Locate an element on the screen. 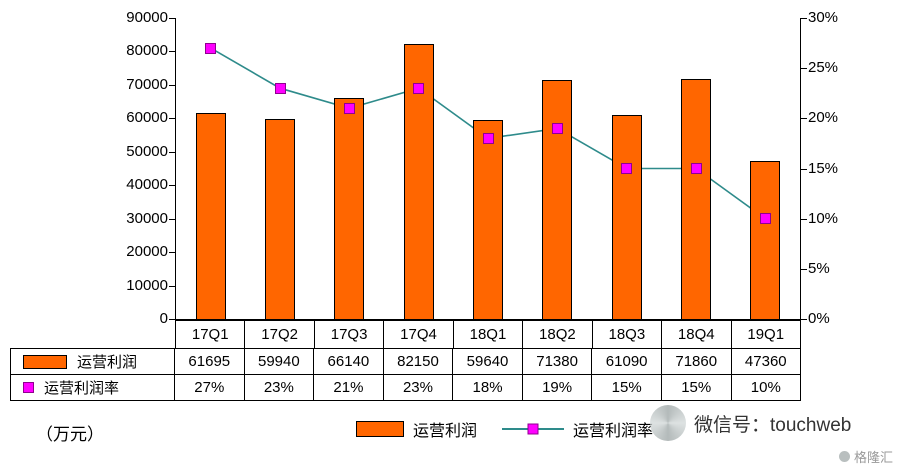 Image resolution: width=901 pixels, height=467 pixels. table-row-label-text: 运营利润率 is located at coordinates (82, 388).